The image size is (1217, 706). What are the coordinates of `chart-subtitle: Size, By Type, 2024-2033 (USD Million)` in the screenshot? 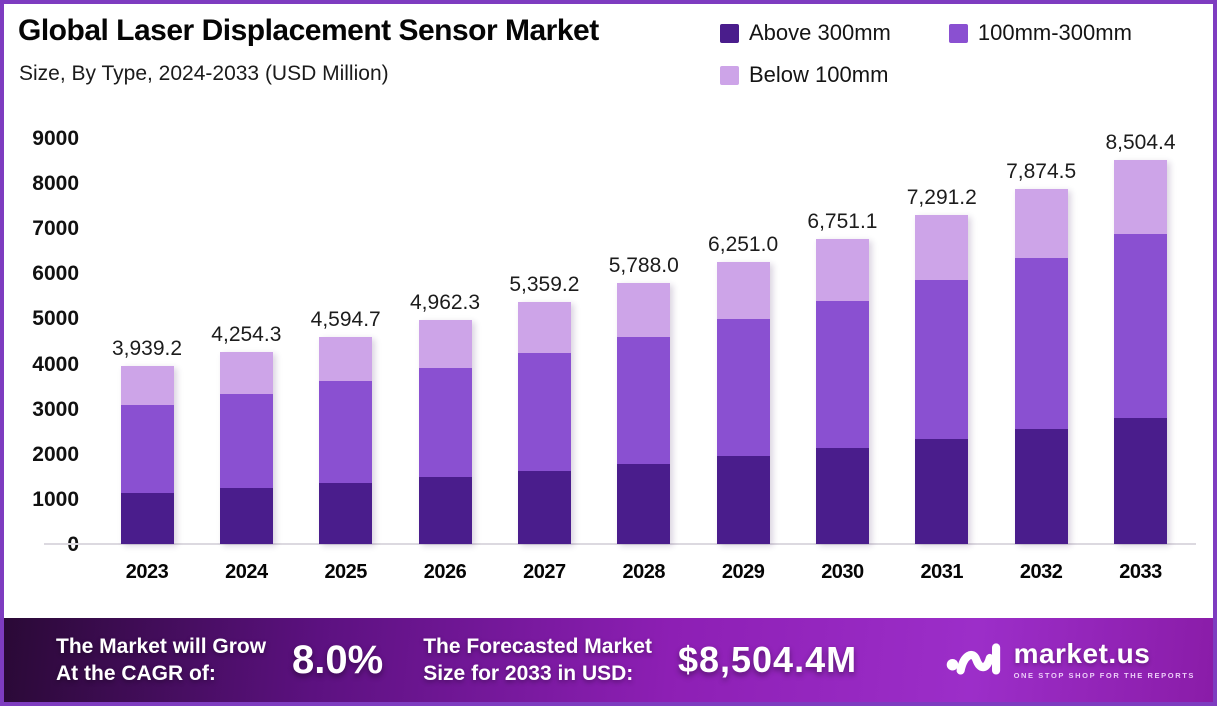 It's located at (204, 73).